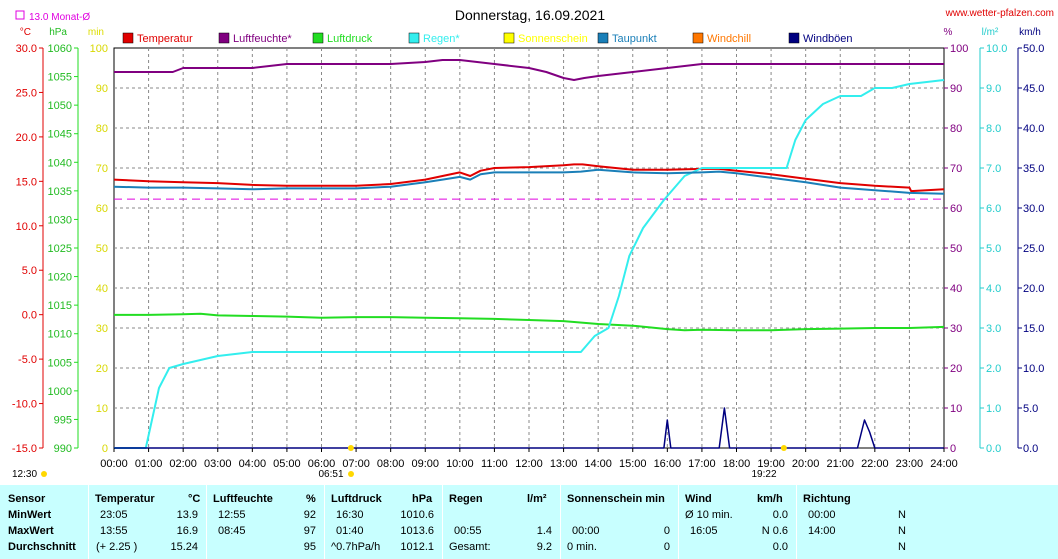 This screenshot has height=559, width=1058. Describe the element at coordinates (105, 449) in the screenshot. I see `min-tick-label: 0` at that location.